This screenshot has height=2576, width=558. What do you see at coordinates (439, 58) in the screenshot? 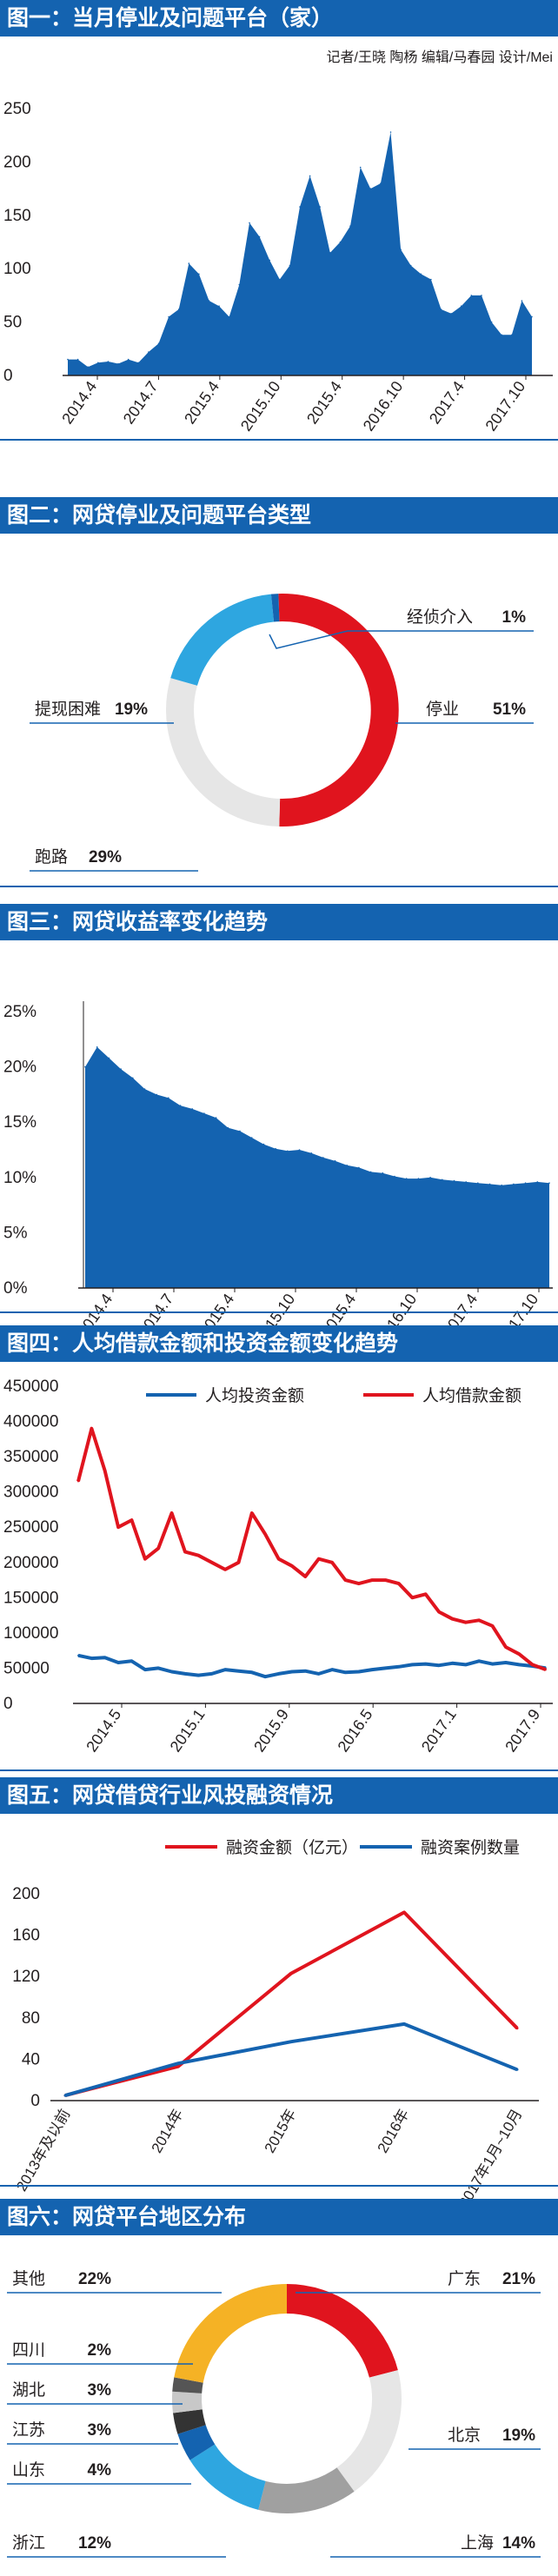
I see `credit-line: 记者/王晓 陶杨 编辑/马春园 设计/Mei` at bounding box center [439, 58].